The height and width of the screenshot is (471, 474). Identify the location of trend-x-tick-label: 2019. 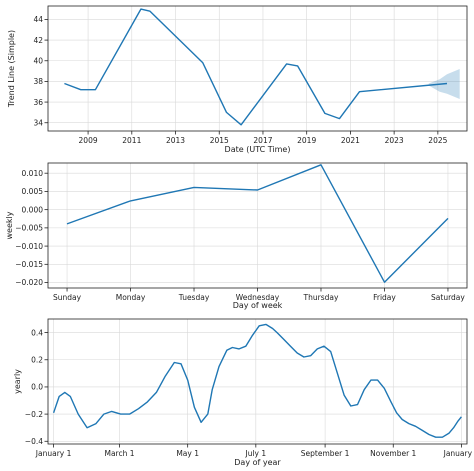
(306, 140).